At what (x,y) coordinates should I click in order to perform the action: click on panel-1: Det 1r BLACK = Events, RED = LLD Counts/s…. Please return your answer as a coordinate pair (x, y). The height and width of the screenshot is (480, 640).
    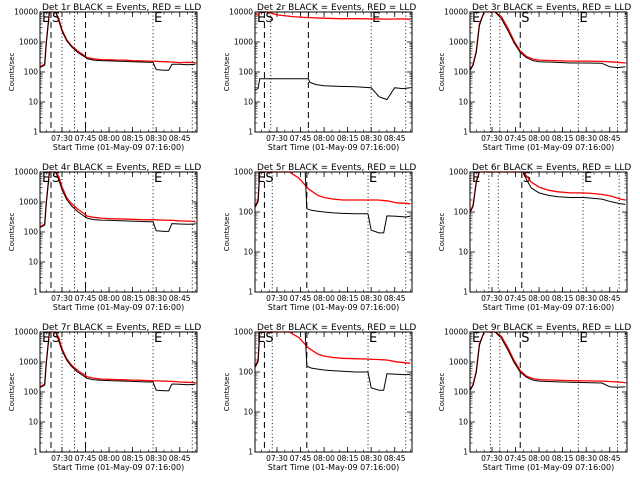
    Looking at the image, I should click on (104, 77).